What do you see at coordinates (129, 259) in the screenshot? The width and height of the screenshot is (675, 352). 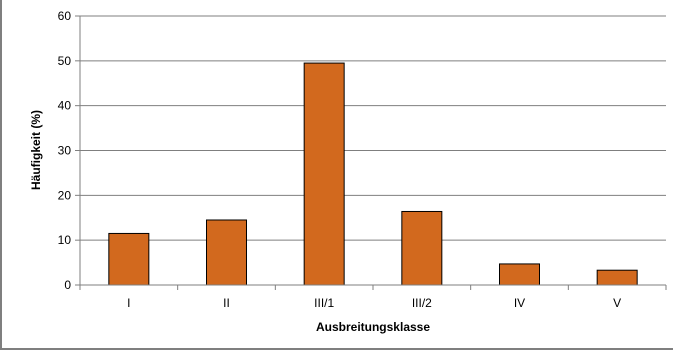 I see `bar-I` at bounding box center [129, 259].